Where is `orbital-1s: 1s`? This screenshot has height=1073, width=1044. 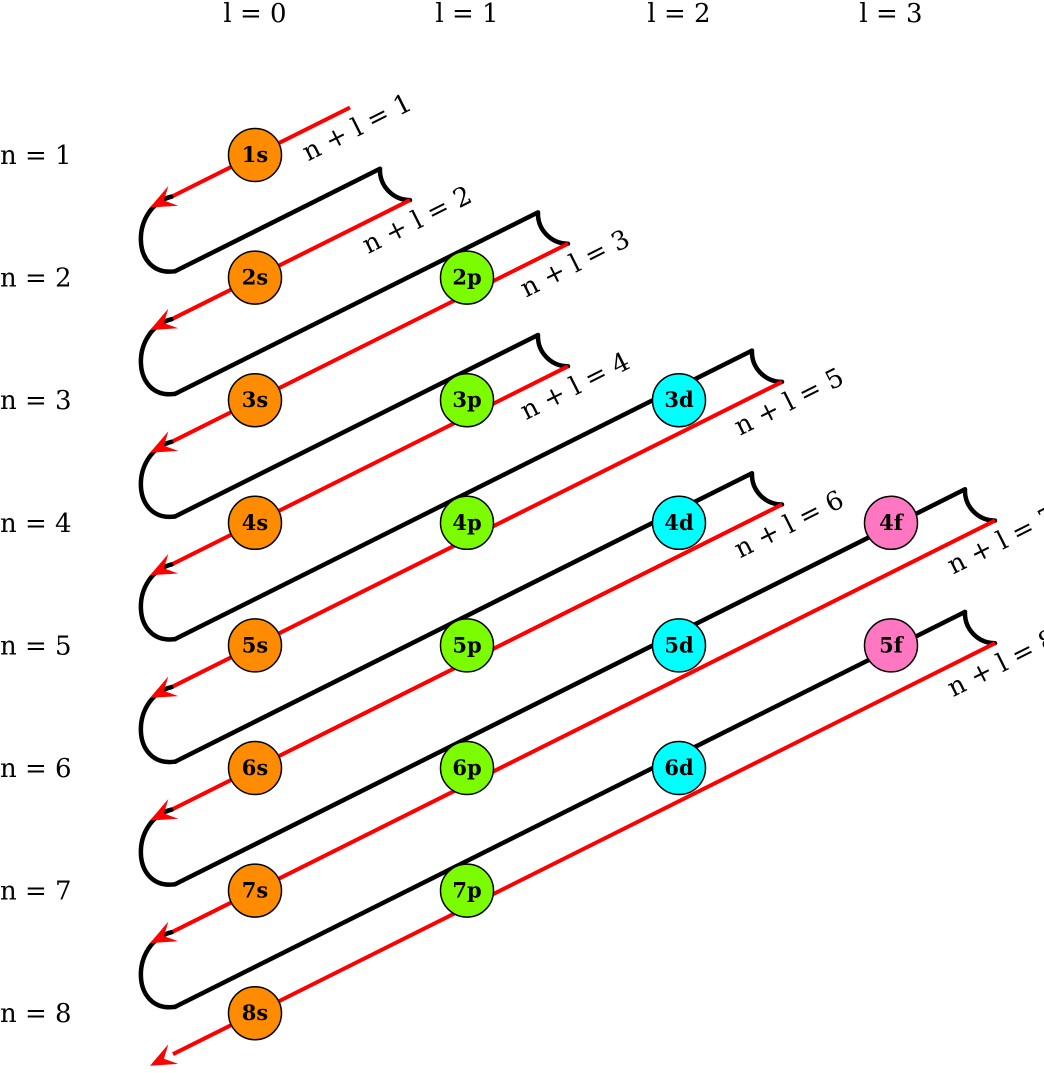 orbital-1s: 1s is located at coordinates (255, 155).